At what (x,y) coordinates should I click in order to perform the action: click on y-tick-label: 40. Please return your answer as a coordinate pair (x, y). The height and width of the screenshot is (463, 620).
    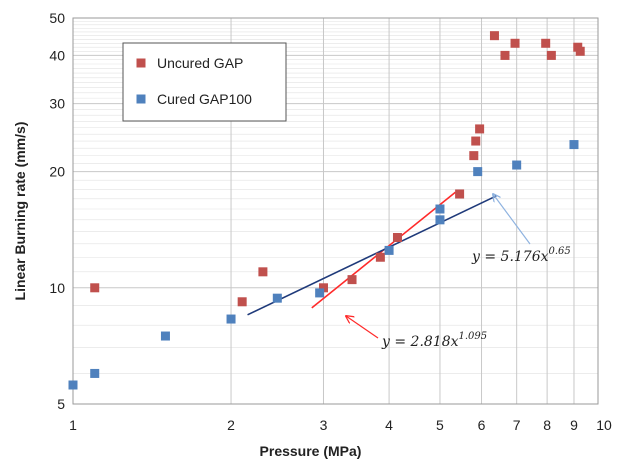
    Looking at the image, I should click on (57, 55).